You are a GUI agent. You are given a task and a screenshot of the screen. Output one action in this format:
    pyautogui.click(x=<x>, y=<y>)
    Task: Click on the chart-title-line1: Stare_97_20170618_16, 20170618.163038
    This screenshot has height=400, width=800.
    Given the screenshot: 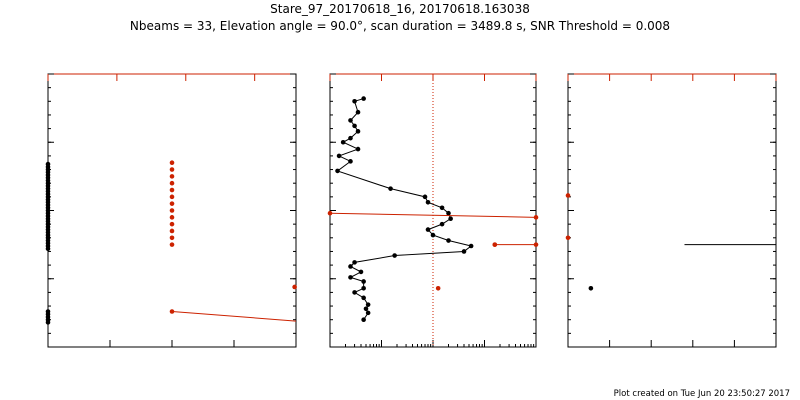 What is the action you would take?
    pyautogui.click(x=400, y=9)
    